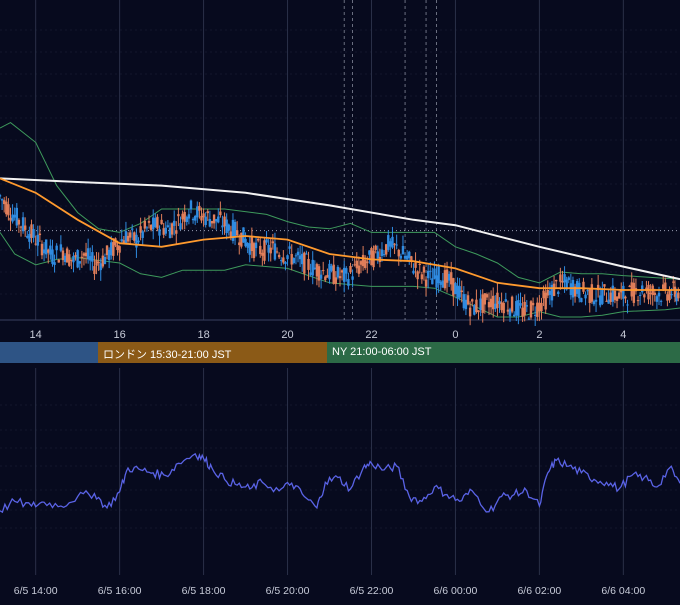  What do you see at coordinates (203, 335) in the screenshot?
I see `price-x-tick-label: 18` at bounding box center [203, 335].